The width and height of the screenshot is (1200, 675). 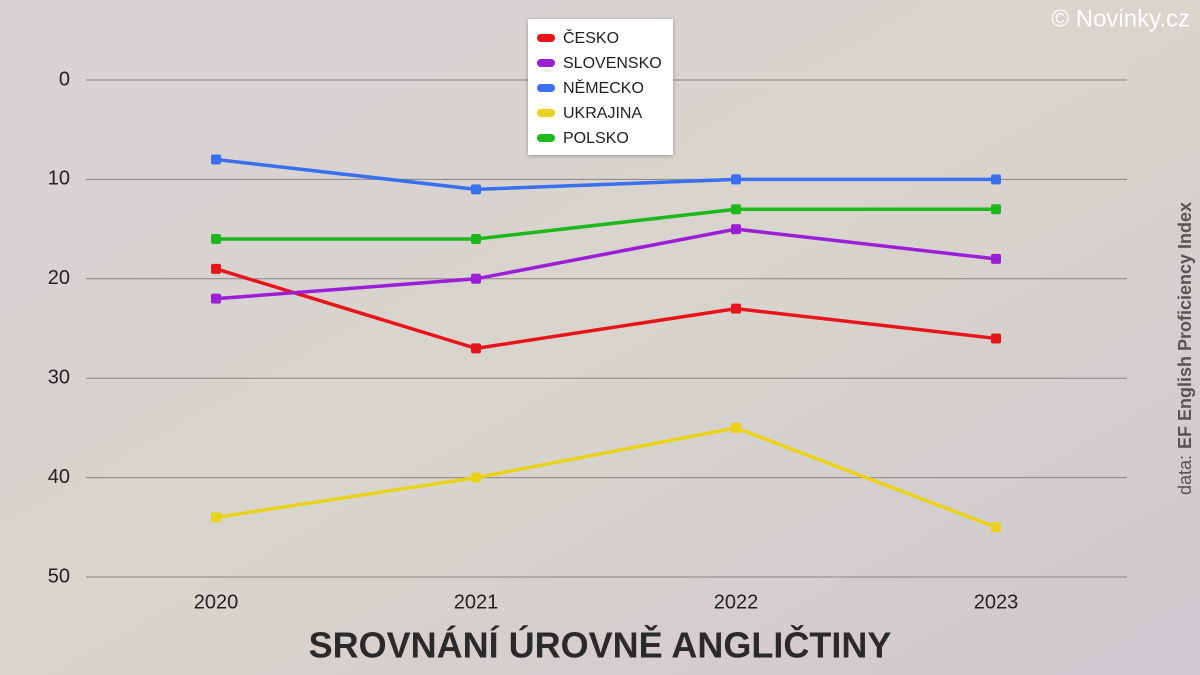 What do you see at coordinates (59, 576) in the screenshot?
I see `y-tick-label: 50` at bounding box center [59, 576].